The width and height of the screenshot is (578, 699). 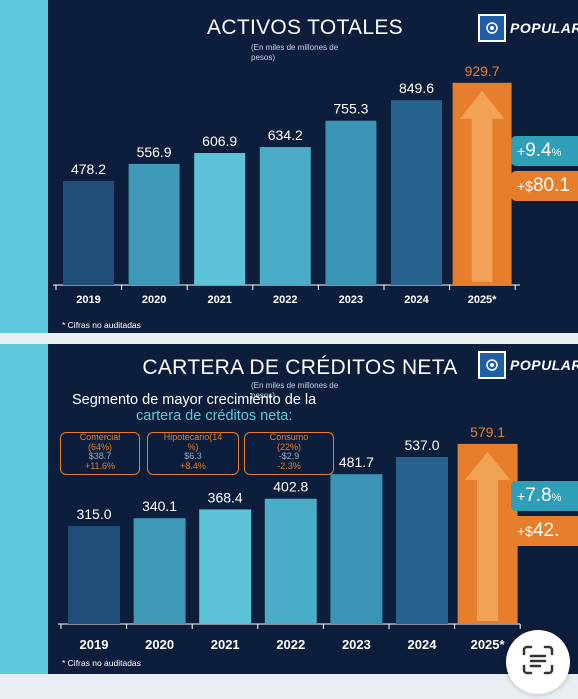 What do you see at coordinates (88, 169) in the screenshot?
I see `bar-value-label: 478.2` at bounding box center [88, 169].